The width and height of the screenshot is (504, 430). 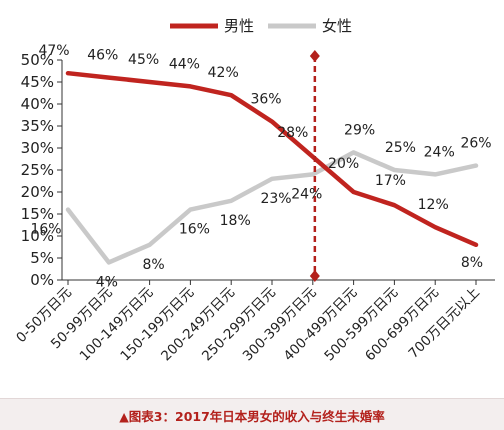 What do you see at coordinates (37, 104) in the screenshot?
I see `y-tick-label: 40%` at bounding box center [37, 104].